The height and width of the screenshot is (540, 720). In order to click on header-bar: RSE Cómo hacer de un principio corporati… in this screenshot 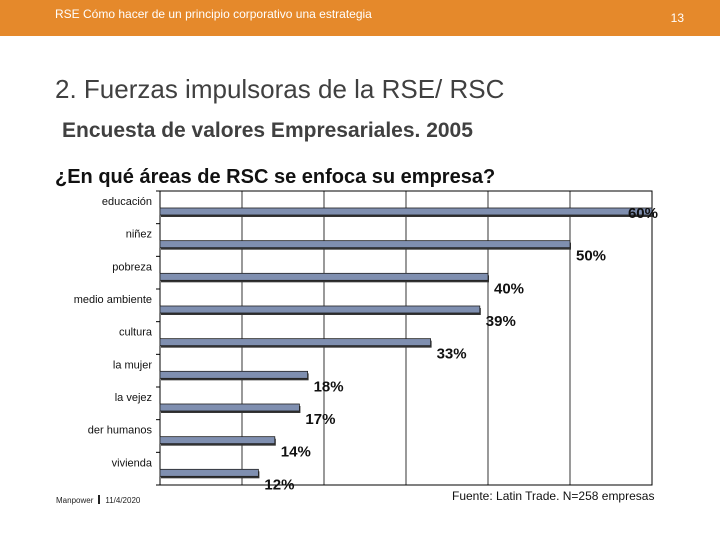, I will do `click(360, 18)`.